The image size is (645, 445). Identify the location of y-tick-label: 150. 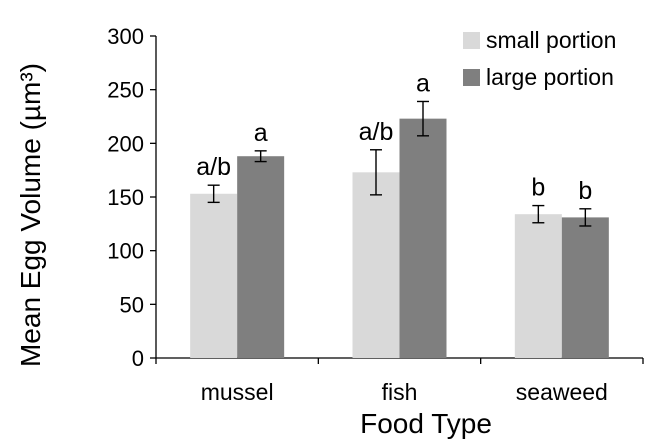
(125, 197).